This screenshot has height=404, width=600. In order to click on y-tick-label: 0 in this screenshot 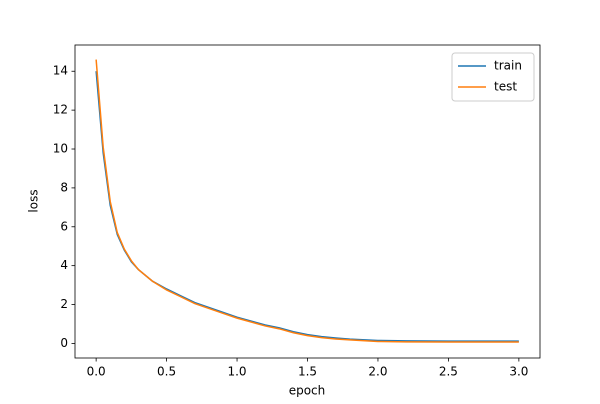, I will do `click(64, 343)`.